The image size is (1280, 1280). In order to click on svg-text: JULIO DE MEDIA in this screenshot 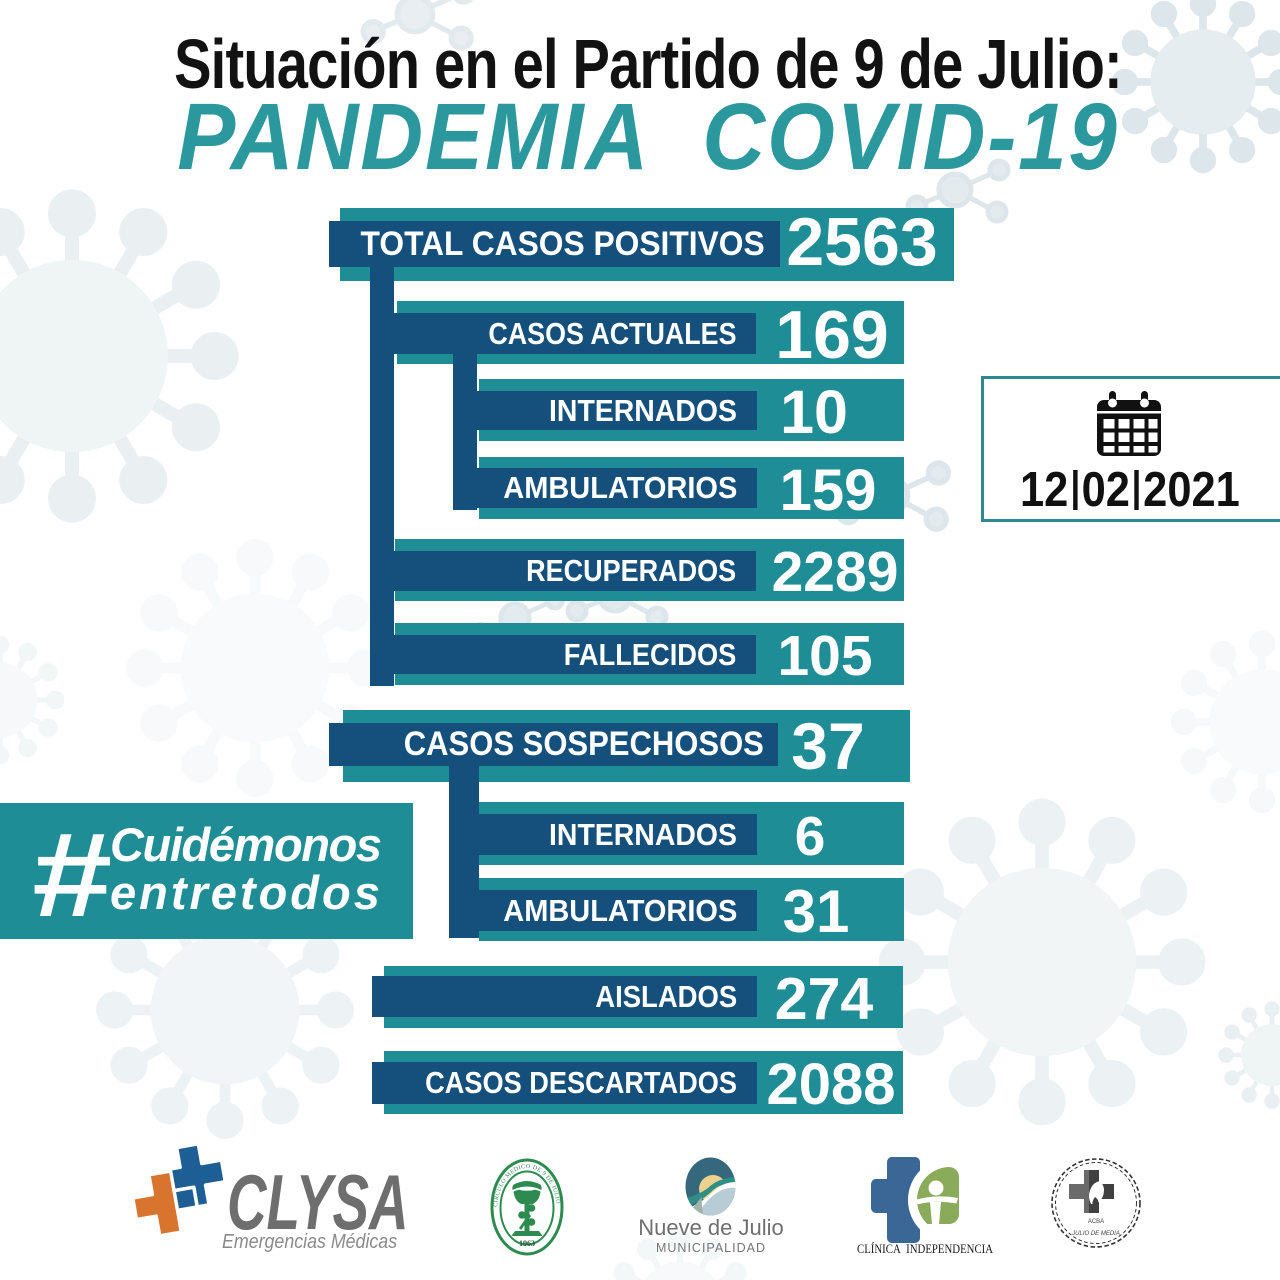, I will do `click(1095, 1234)`.